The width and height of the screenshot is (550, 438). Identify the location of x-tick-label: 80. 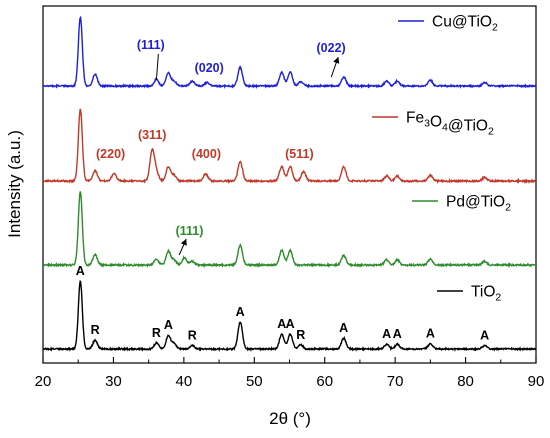
(465, 381).